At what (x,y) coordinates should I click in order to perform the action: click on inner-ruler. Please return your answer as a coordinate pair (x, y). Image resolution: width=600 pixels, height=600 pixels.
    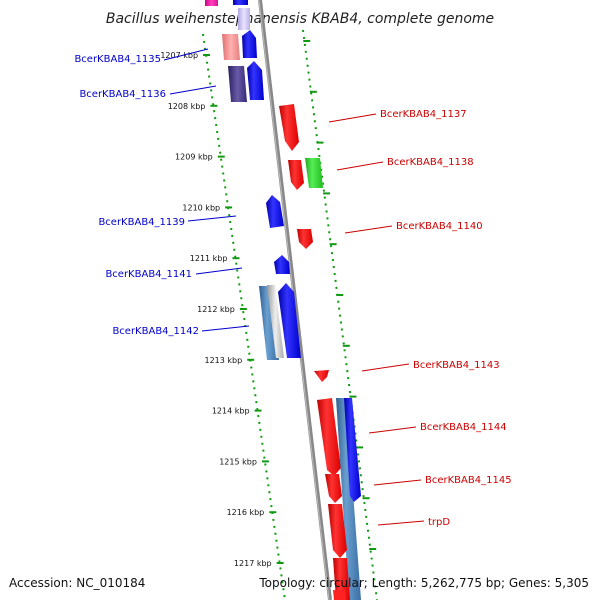
    Looking at the image, I should click on (244, 316).